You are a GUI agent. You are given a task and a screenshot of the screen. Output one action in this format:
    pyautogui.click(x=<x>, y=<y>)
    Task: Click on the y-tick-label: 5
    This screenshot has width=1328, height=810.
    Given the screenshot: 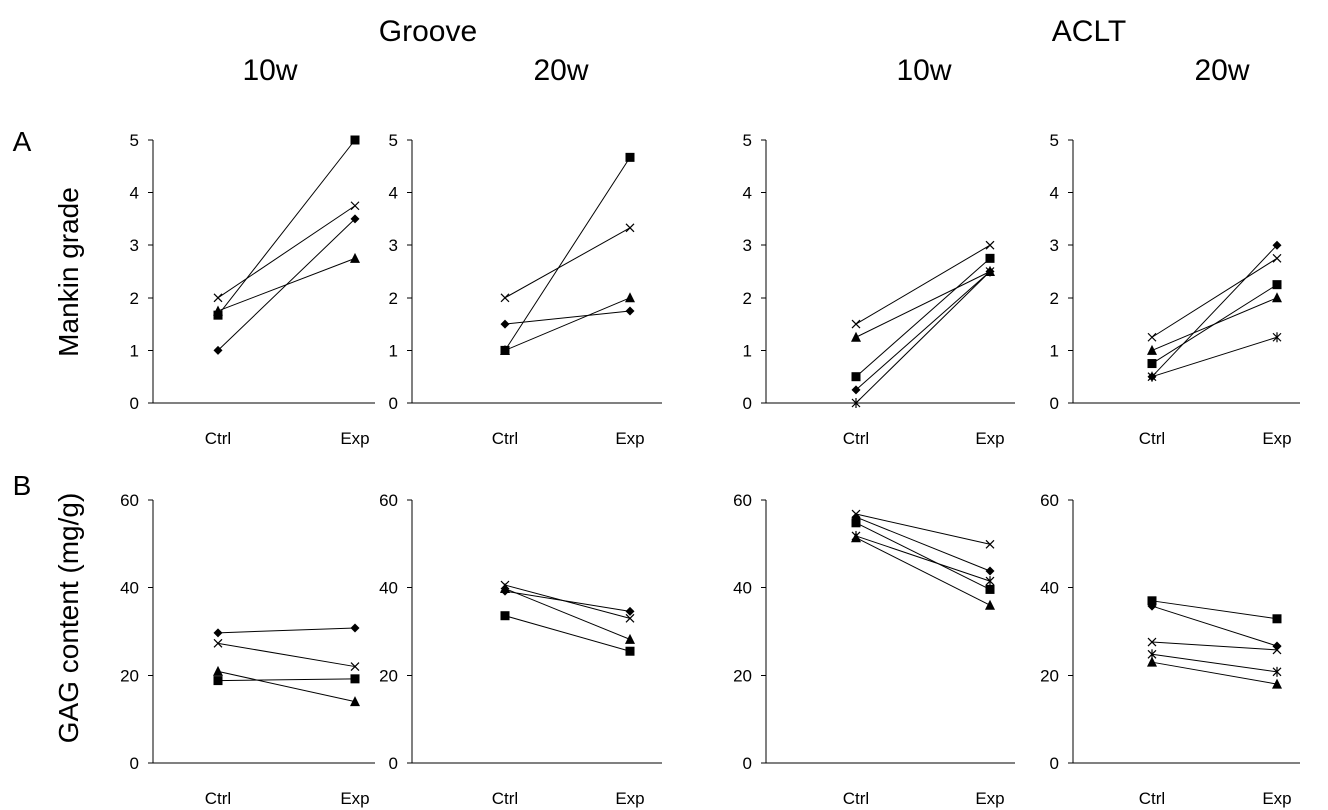 What is the action you would take?
    pyautogui.click(x=1054, y=140)
    